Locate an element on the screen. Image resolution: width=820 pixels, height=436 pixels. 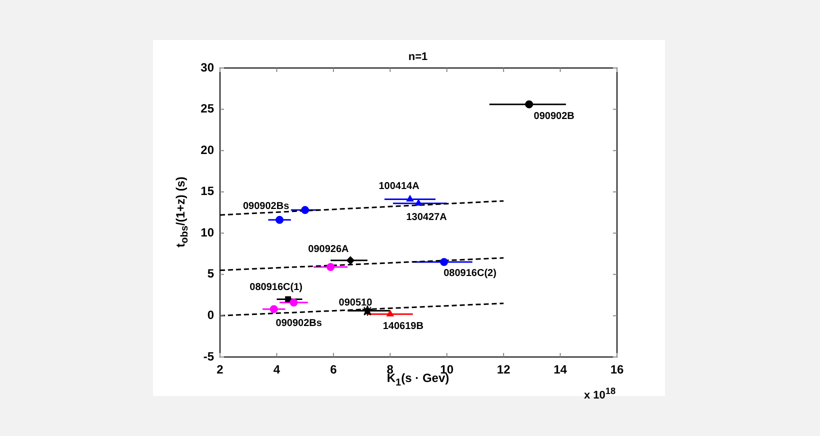
x-tick-label: 12 is located at coordinates (503, 369).